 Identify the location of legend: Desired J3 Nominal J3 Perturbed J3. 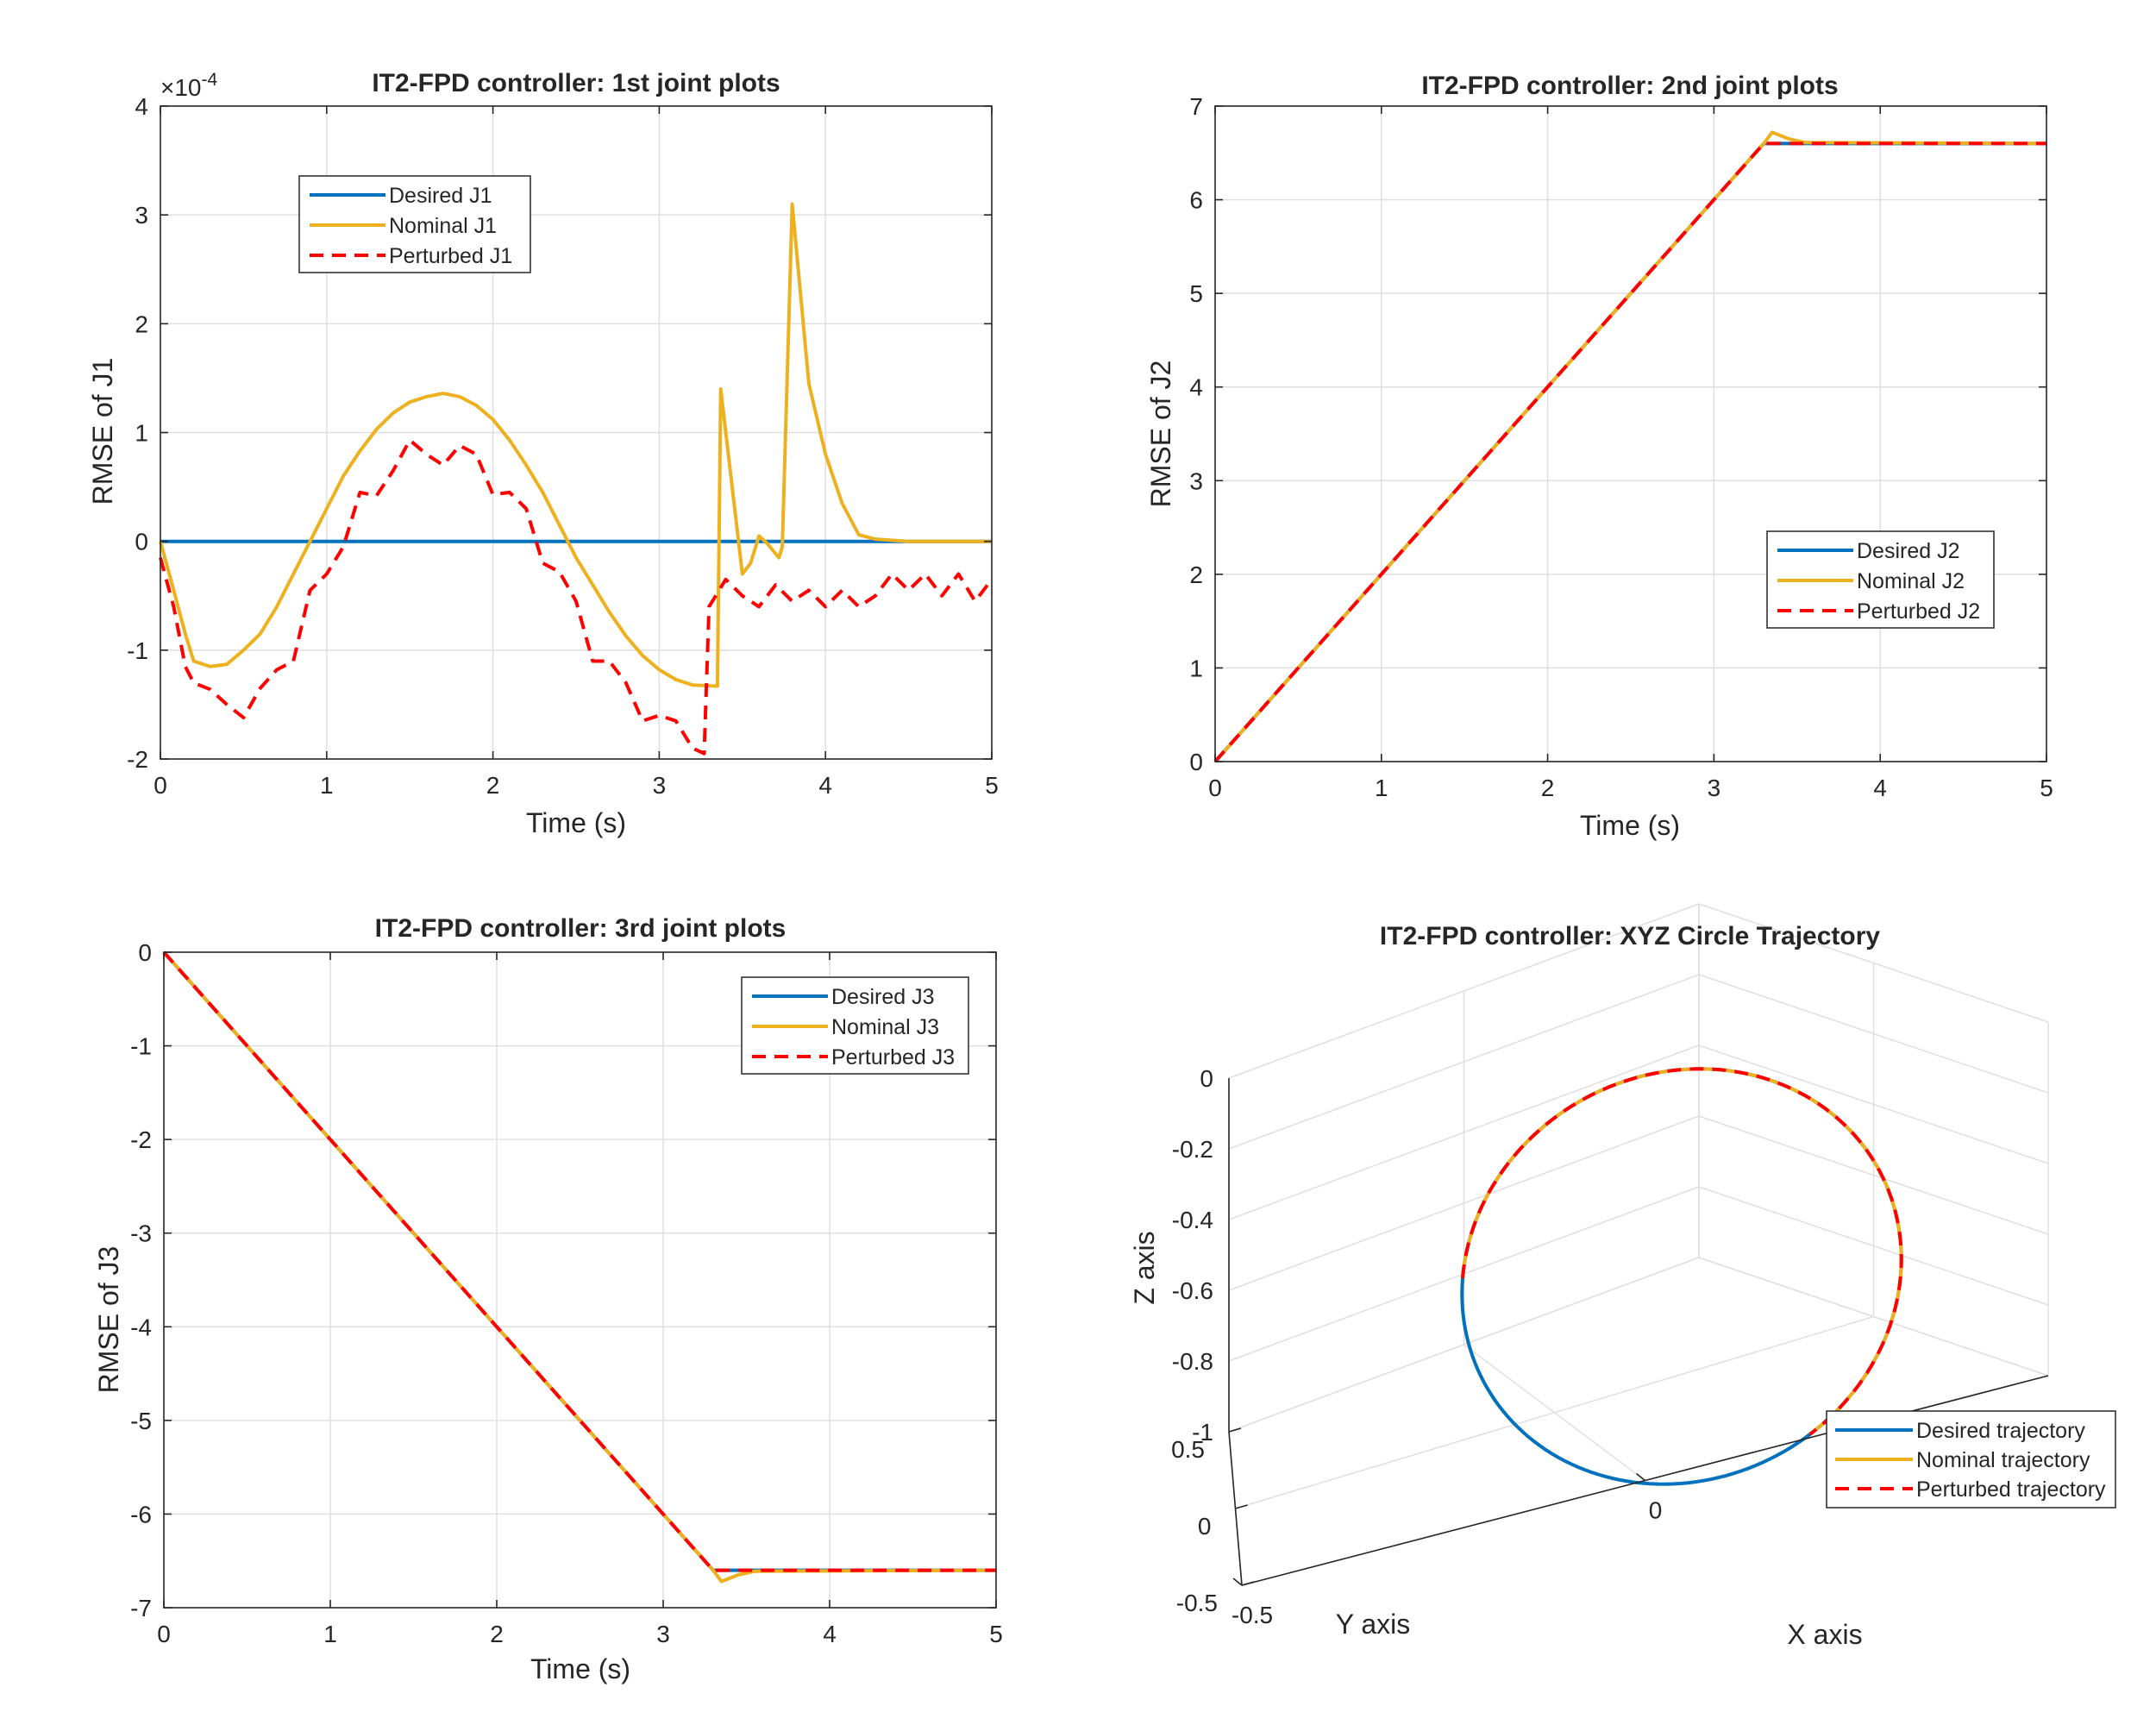
(855, 1025).